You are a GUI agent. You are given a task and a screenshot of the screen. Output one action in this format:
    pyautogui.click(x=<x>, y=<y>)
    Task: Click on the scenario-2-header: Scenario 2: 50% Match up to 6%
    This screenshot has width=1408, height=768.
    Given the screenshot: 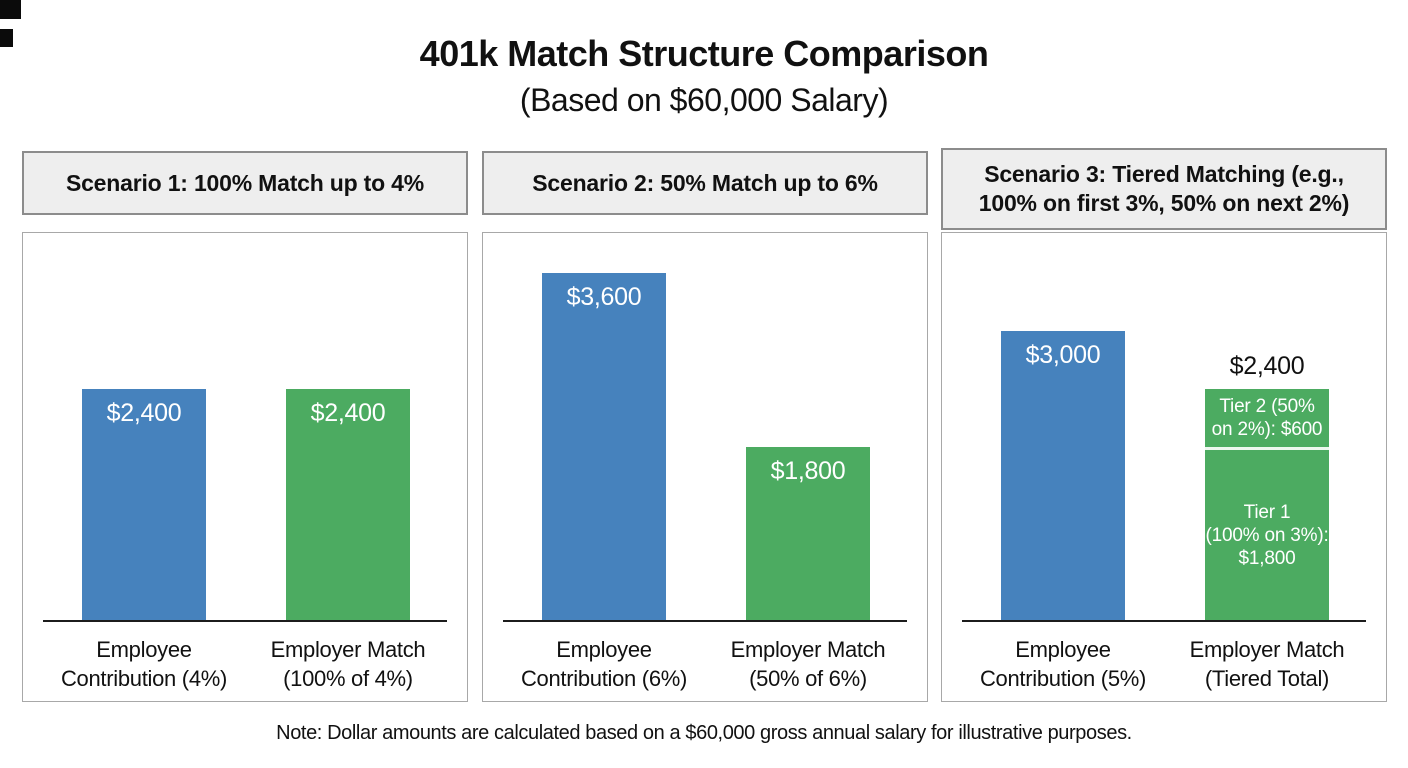 What is the action you would take?
    pyautogui.click(x=705, y=183)
    